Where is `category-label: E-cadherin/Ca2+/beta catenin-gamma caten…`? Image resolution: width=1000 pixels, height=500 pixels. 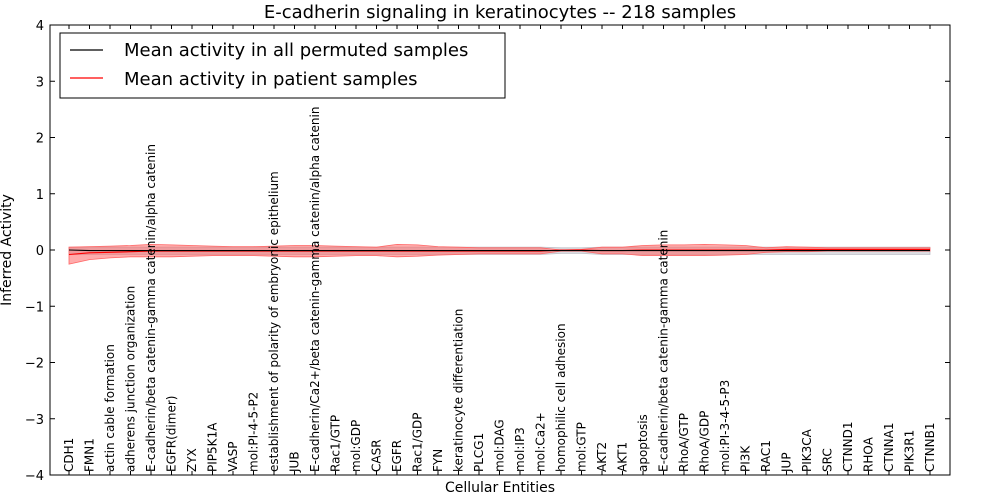
category-label: E-cadherin/Ca2+/beta catenin-gamma caten… is located at coordinates (315, 289).